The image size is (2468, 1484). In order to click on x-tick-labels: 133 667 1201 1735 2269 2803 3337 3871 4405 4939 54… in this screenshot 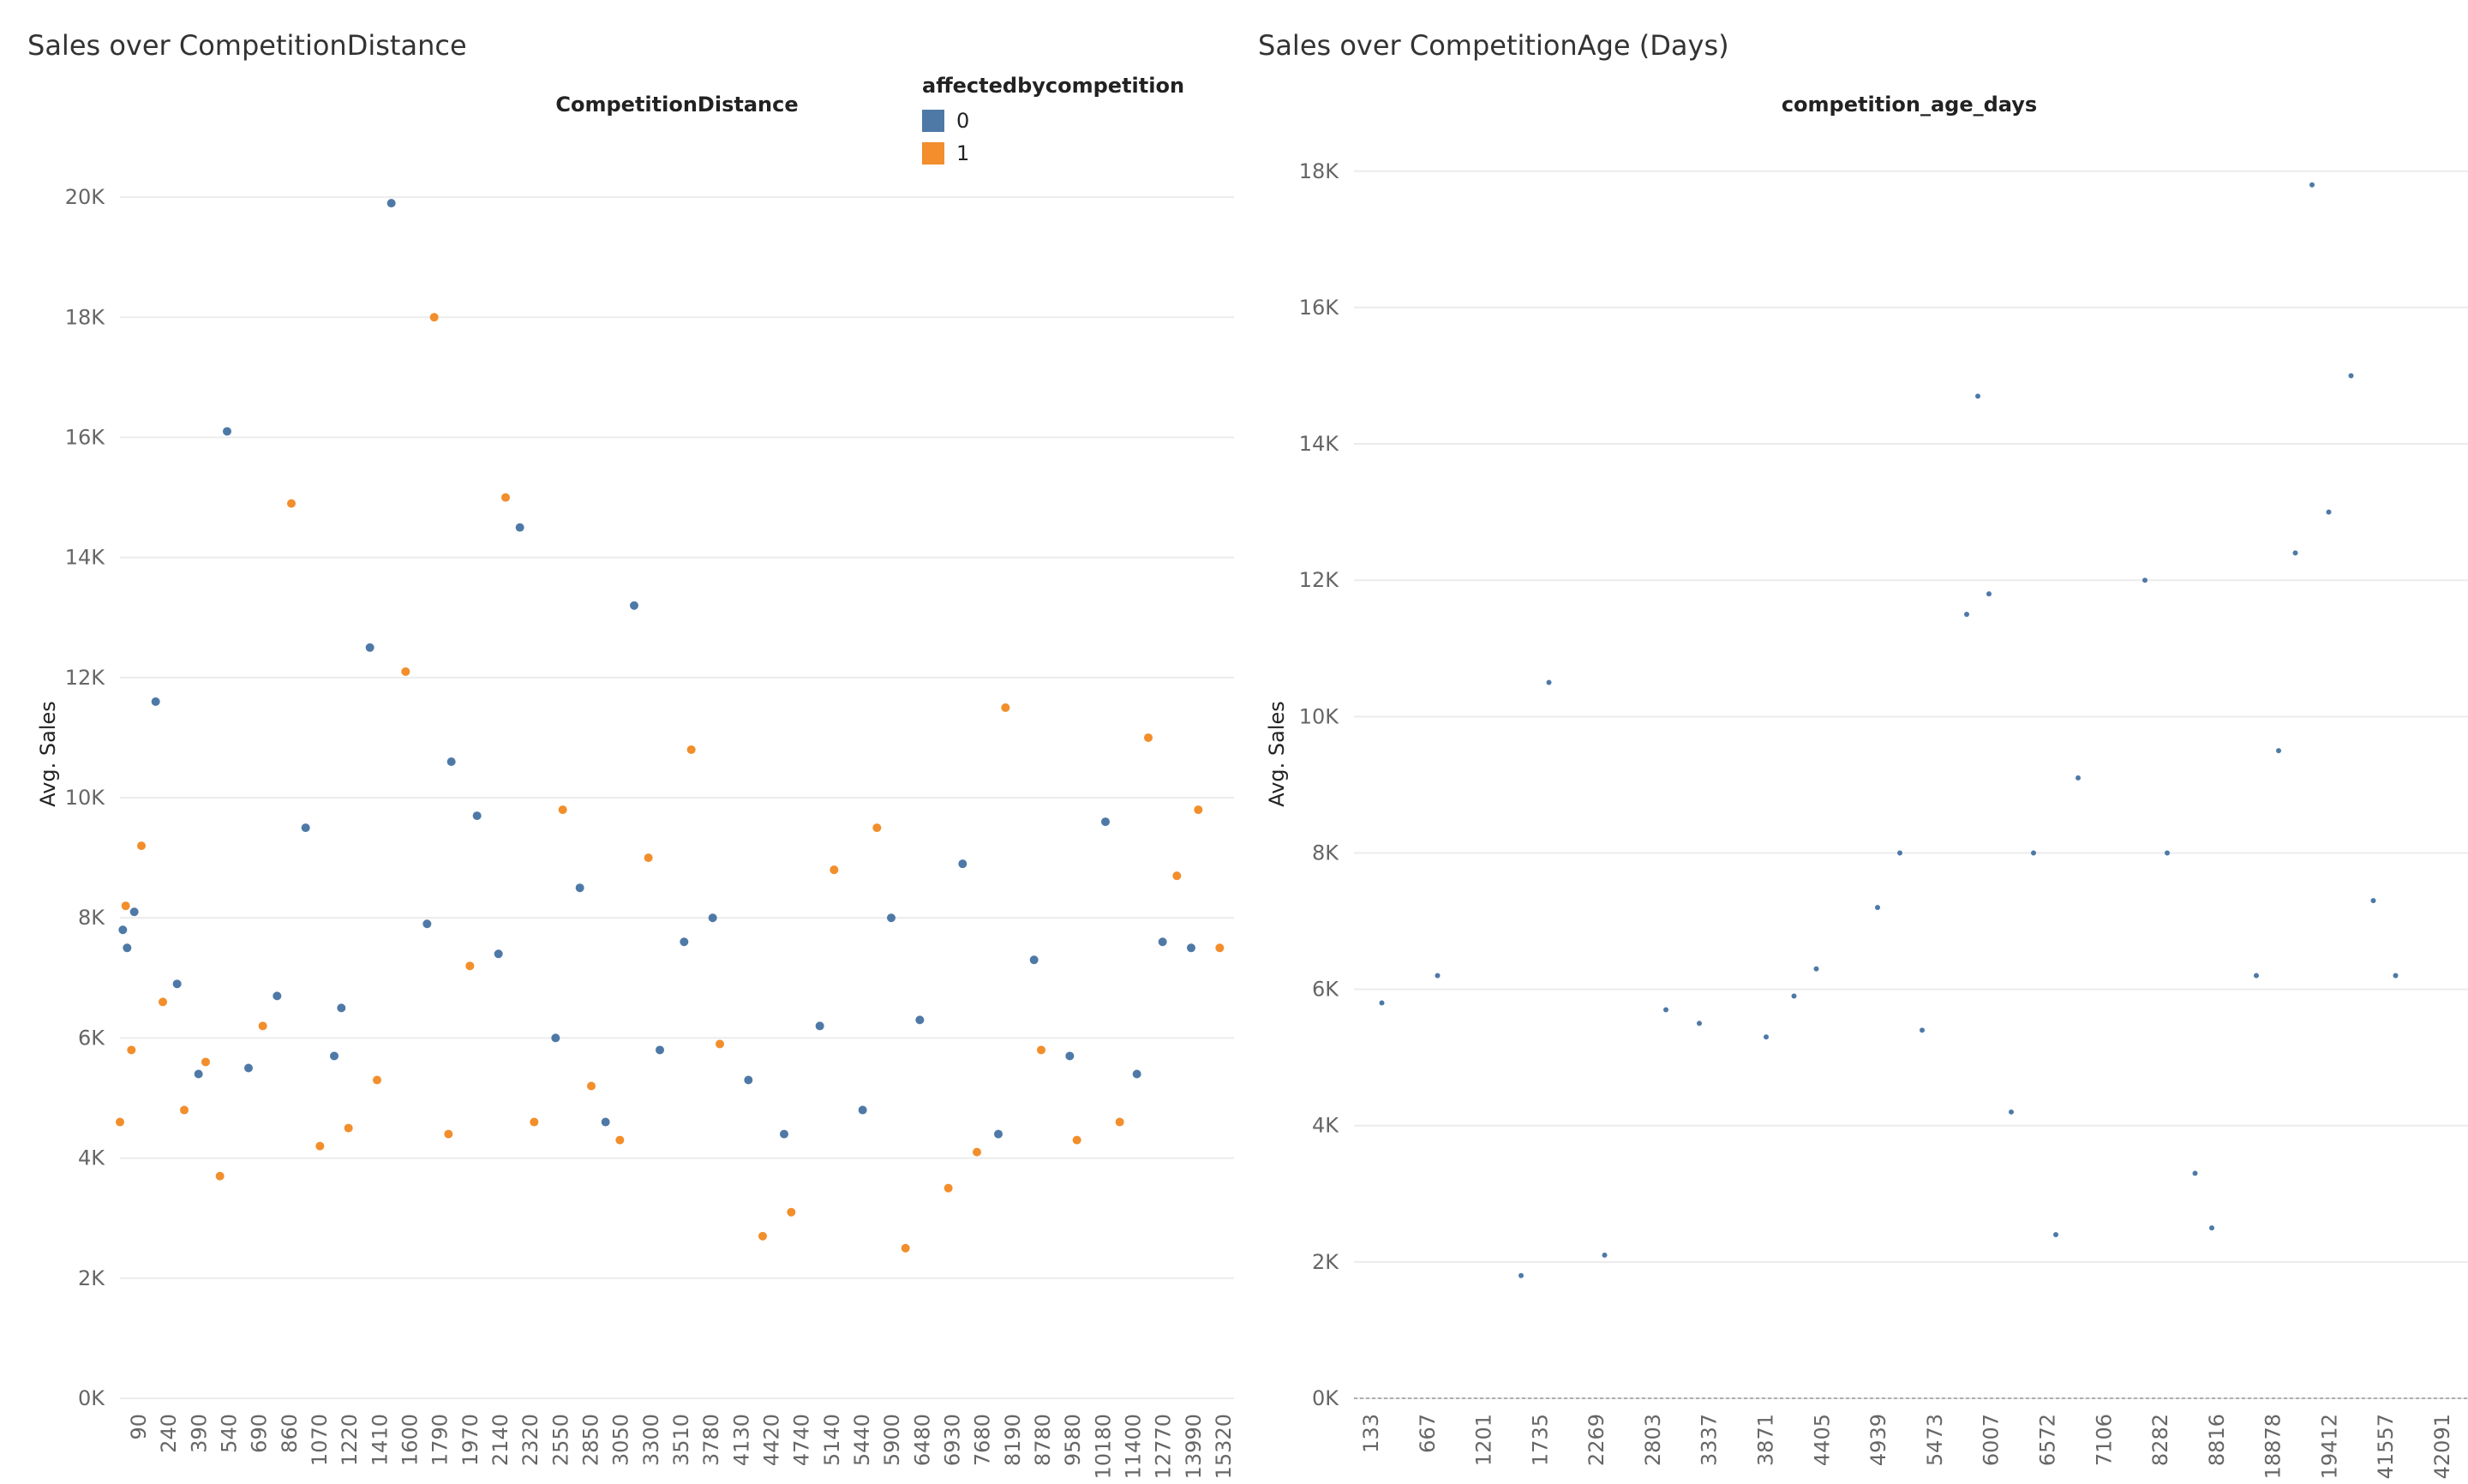, I will do `click(1906, 1446)`.